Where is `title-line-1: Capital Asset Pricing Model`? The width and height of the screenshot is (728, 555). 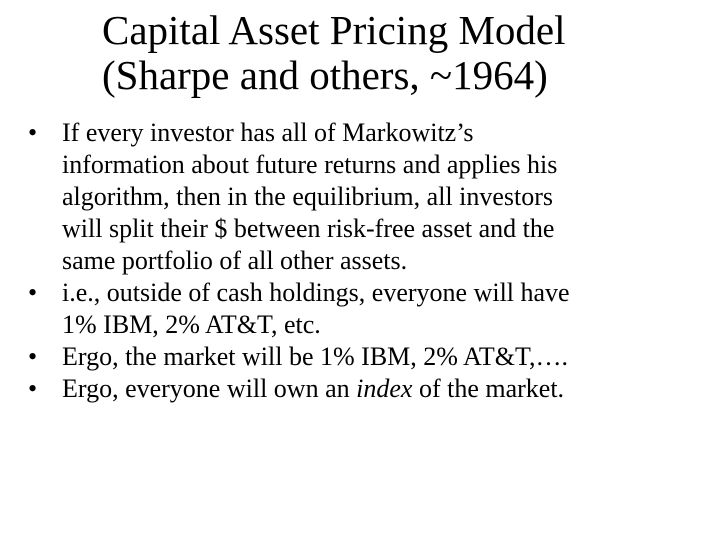
title-line-1: Capital Asset Pricing Model is located at coordinates (334, 30).